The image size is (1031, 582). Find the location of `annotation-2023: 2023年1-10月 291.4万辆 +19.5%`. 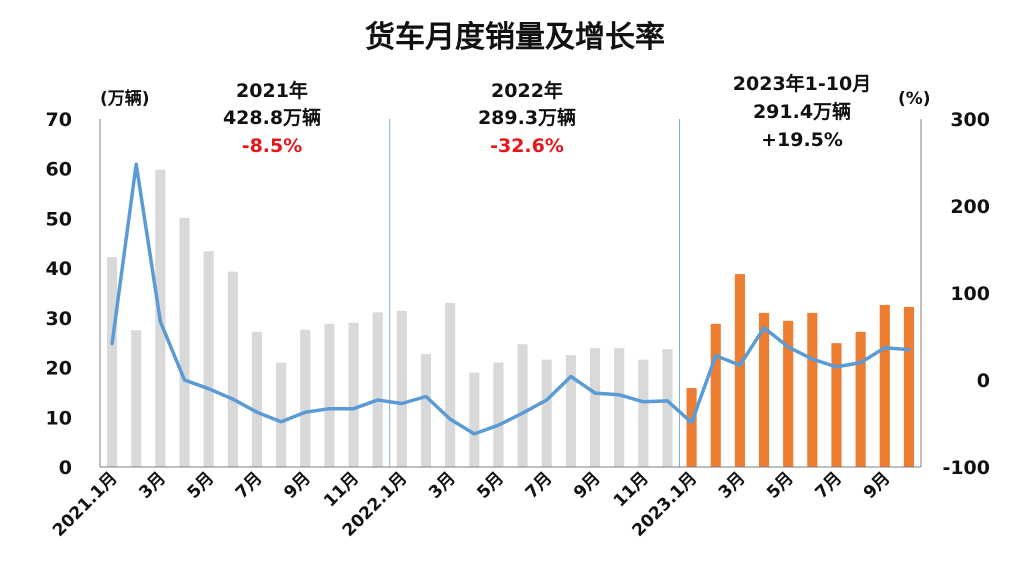

annotation-2023: 2023年1-10月 291.4万辆 +19.5% is located at coordinates (802, 111).